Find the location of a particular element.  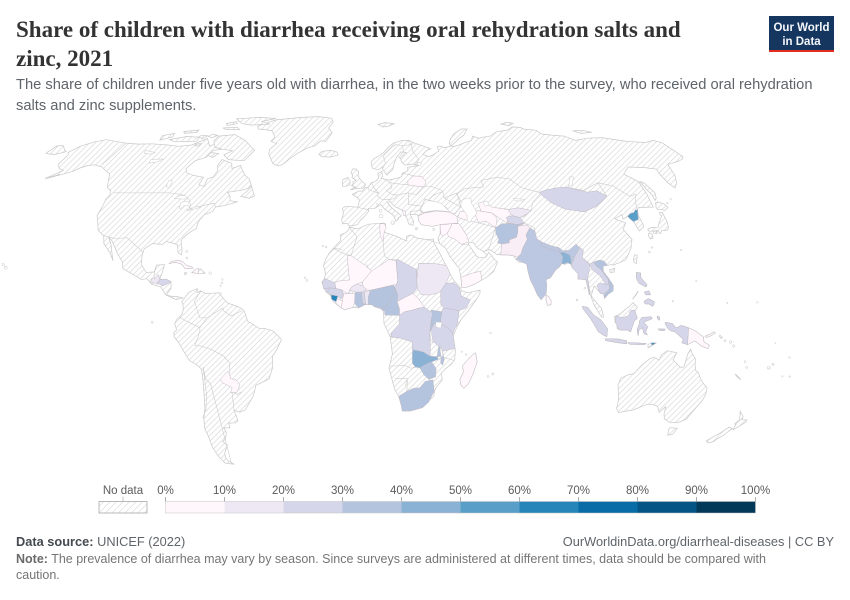

svg-text: 0% is located at coordinates (165, 491).